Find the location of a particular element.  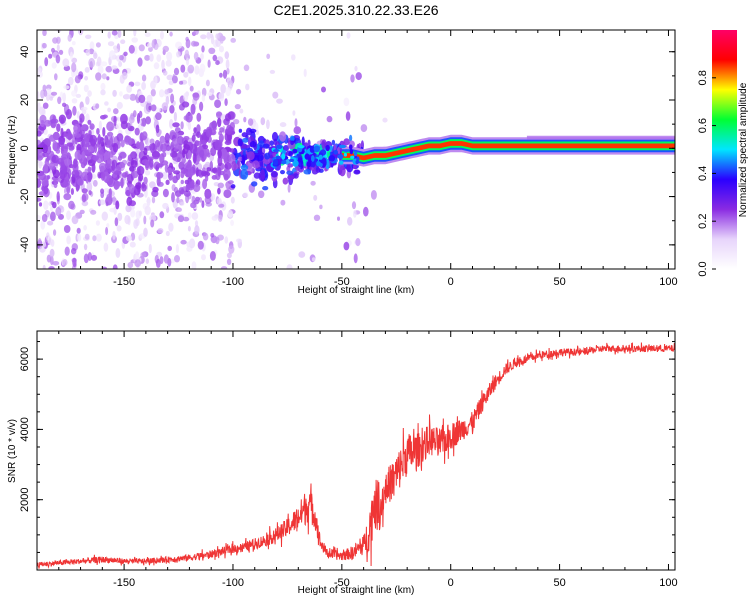

spectrogram-y-tick-label: 40 is located at coordinates (25, 52).